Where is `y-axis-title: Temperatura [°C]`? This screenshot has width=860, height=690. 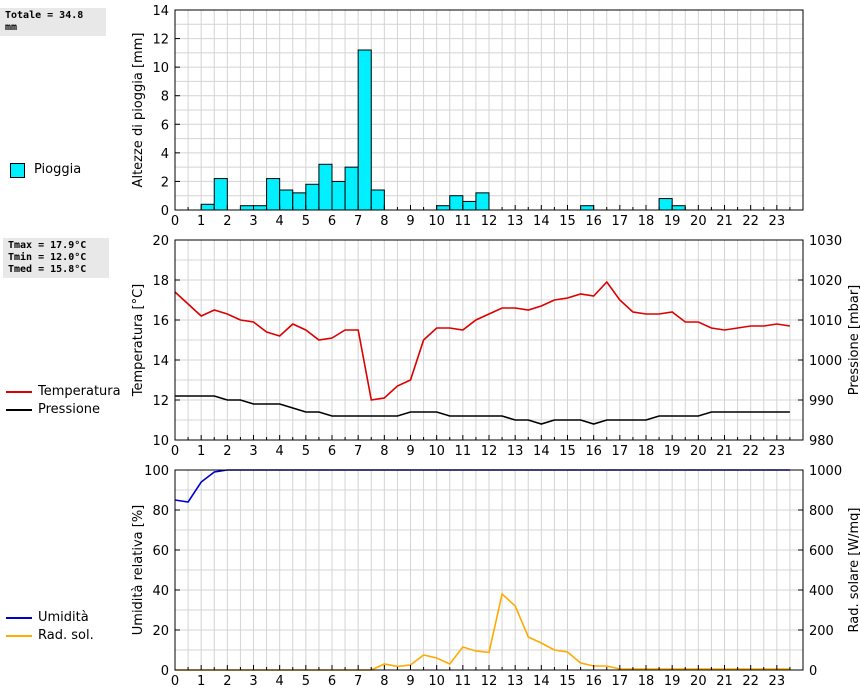
y-axis-title: Temperatura [°C] is located at coordinates (138, 340).